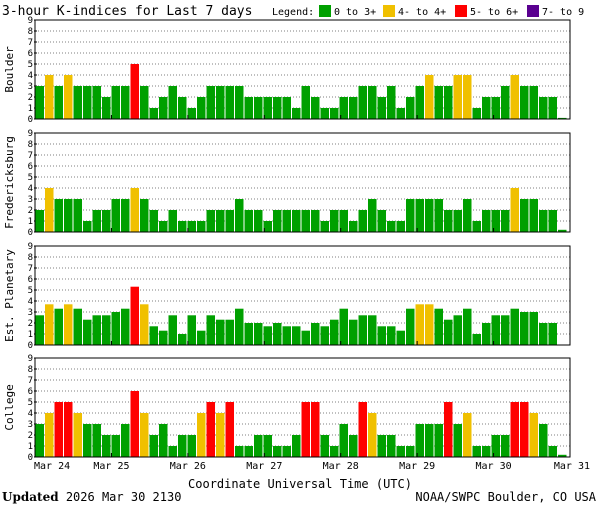  What do you see at coordinates (264, 466) in the screenshot?
I see `x-tick-label: Mar 27` at bounding box center [264, 466].